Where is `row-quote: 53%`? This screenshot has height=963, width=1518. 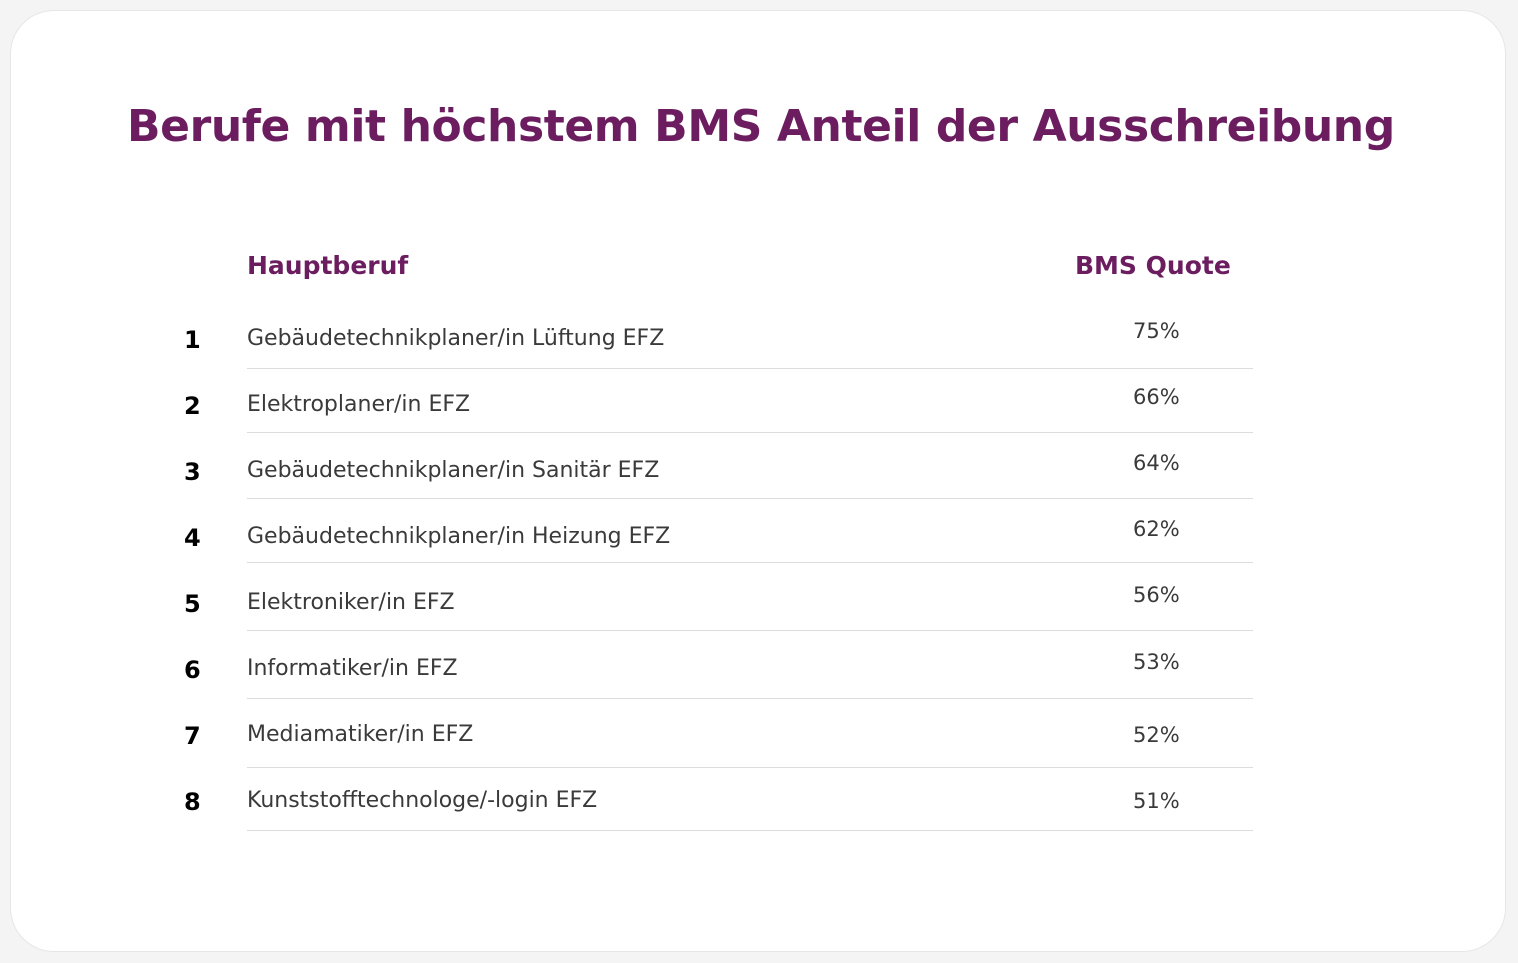 row-quote: 53% is located at coordinates (1156, 662).